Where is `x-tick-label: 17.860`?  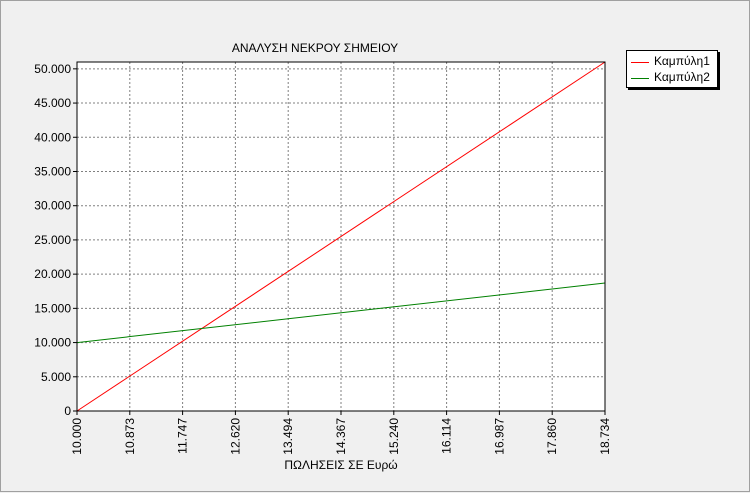 x-tick-label: 17.860 is located at coordinates (552, 436).